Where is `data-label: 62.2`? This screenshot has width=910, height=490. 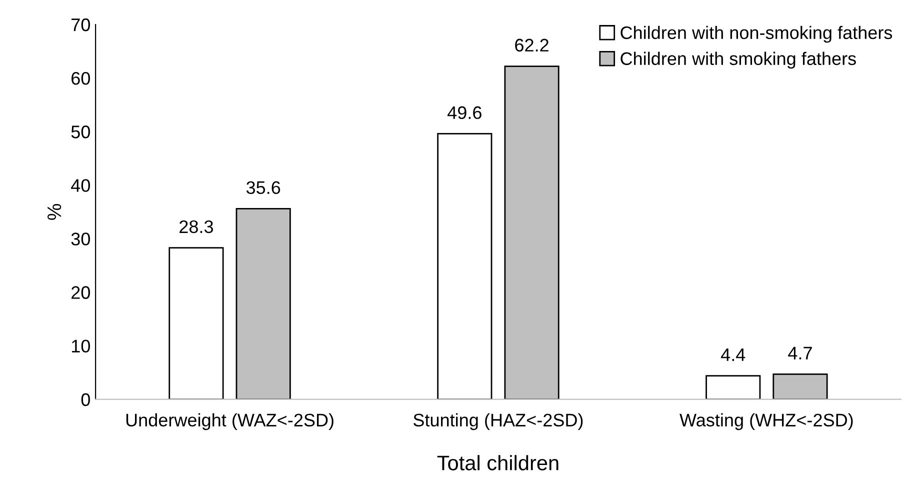
data-label: 62.2 is located at coordinates (531, 45).